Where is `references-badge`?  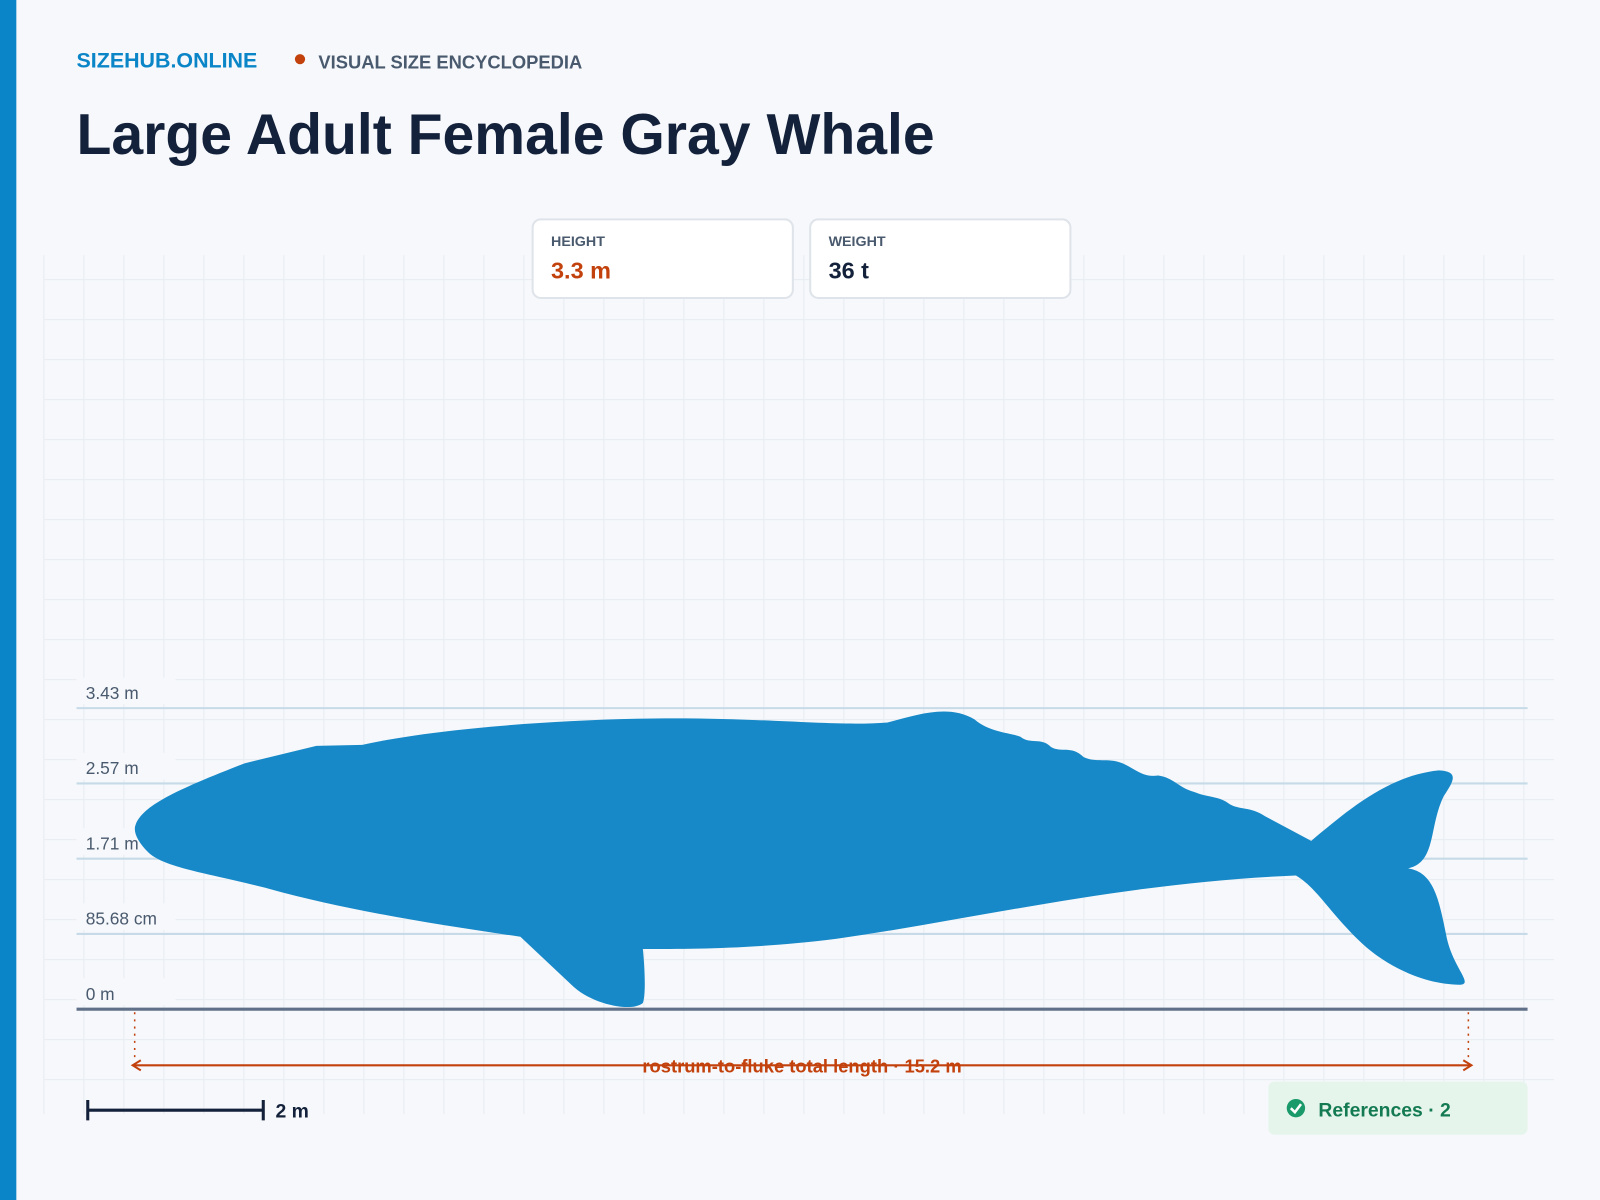
references-badge is located at coordinates (1398, 1108).